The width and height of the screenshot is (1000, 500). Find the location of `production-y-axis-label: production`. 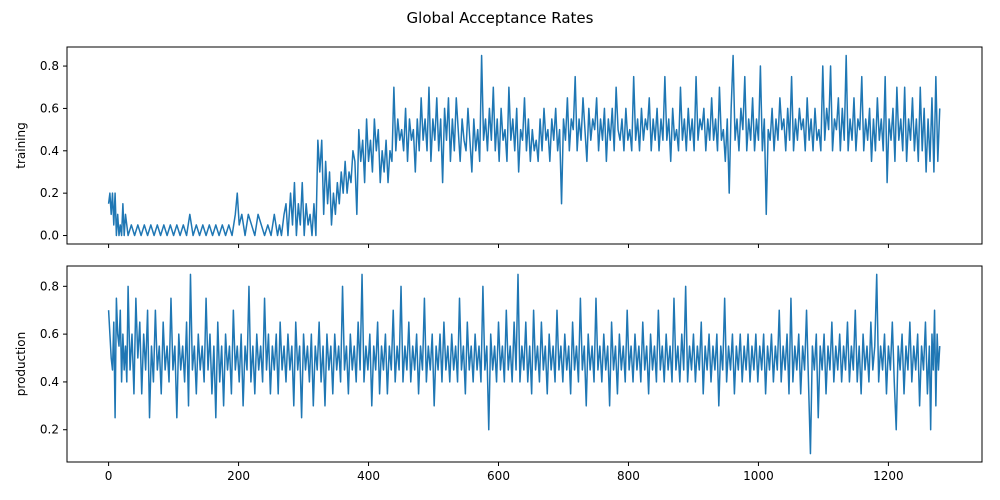

production-y-axis-label: production is located at coordinates (21, 364).